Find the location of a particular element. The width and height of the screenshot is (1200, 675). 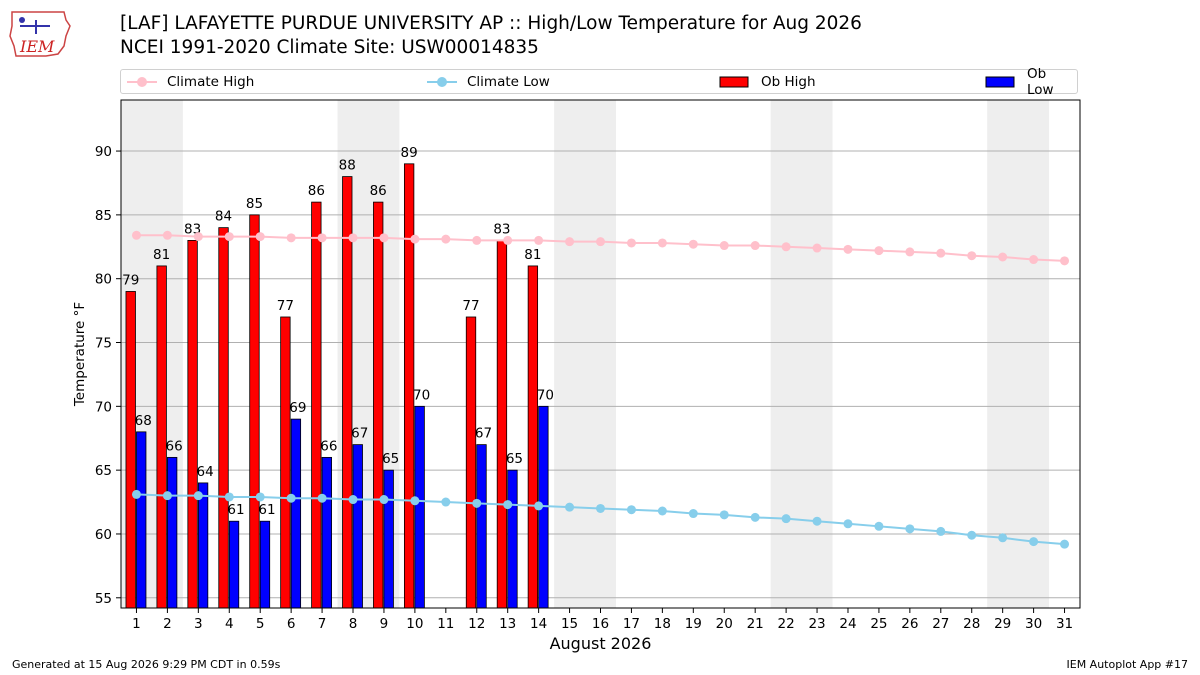

ob-high-label: 83 is located at coordinates (501, 229).